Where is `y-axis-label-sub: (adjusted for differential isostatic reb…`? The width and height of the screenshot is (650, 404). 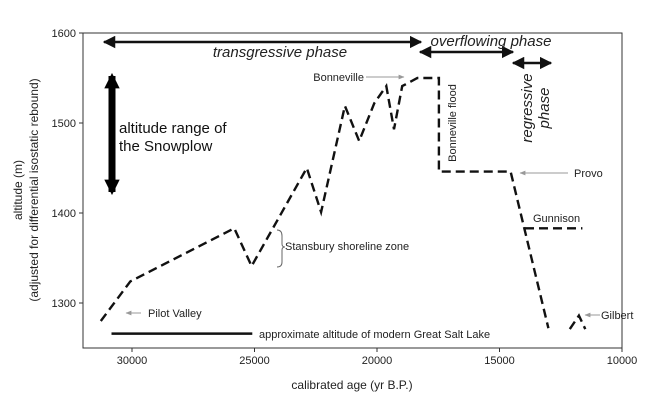
y-axis-label-sub: (adjusted for differential isostatic reb… is located at coordinates (34, 189).